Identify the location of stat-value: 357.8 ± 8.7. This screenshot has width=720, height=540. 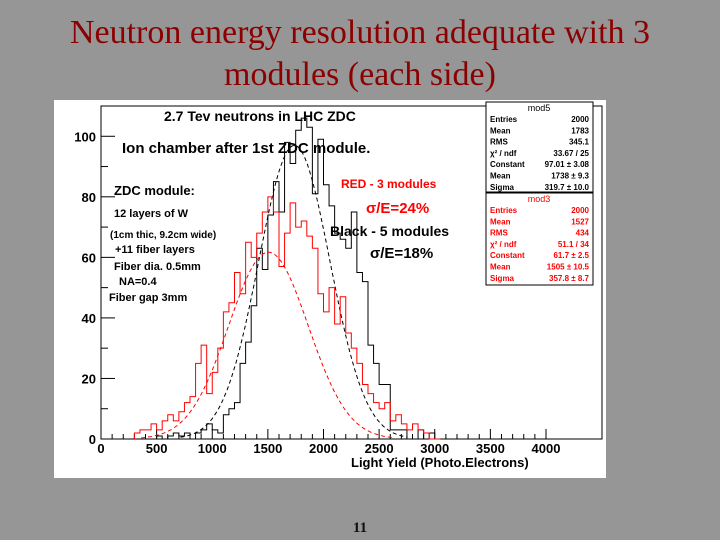
(569, 278).